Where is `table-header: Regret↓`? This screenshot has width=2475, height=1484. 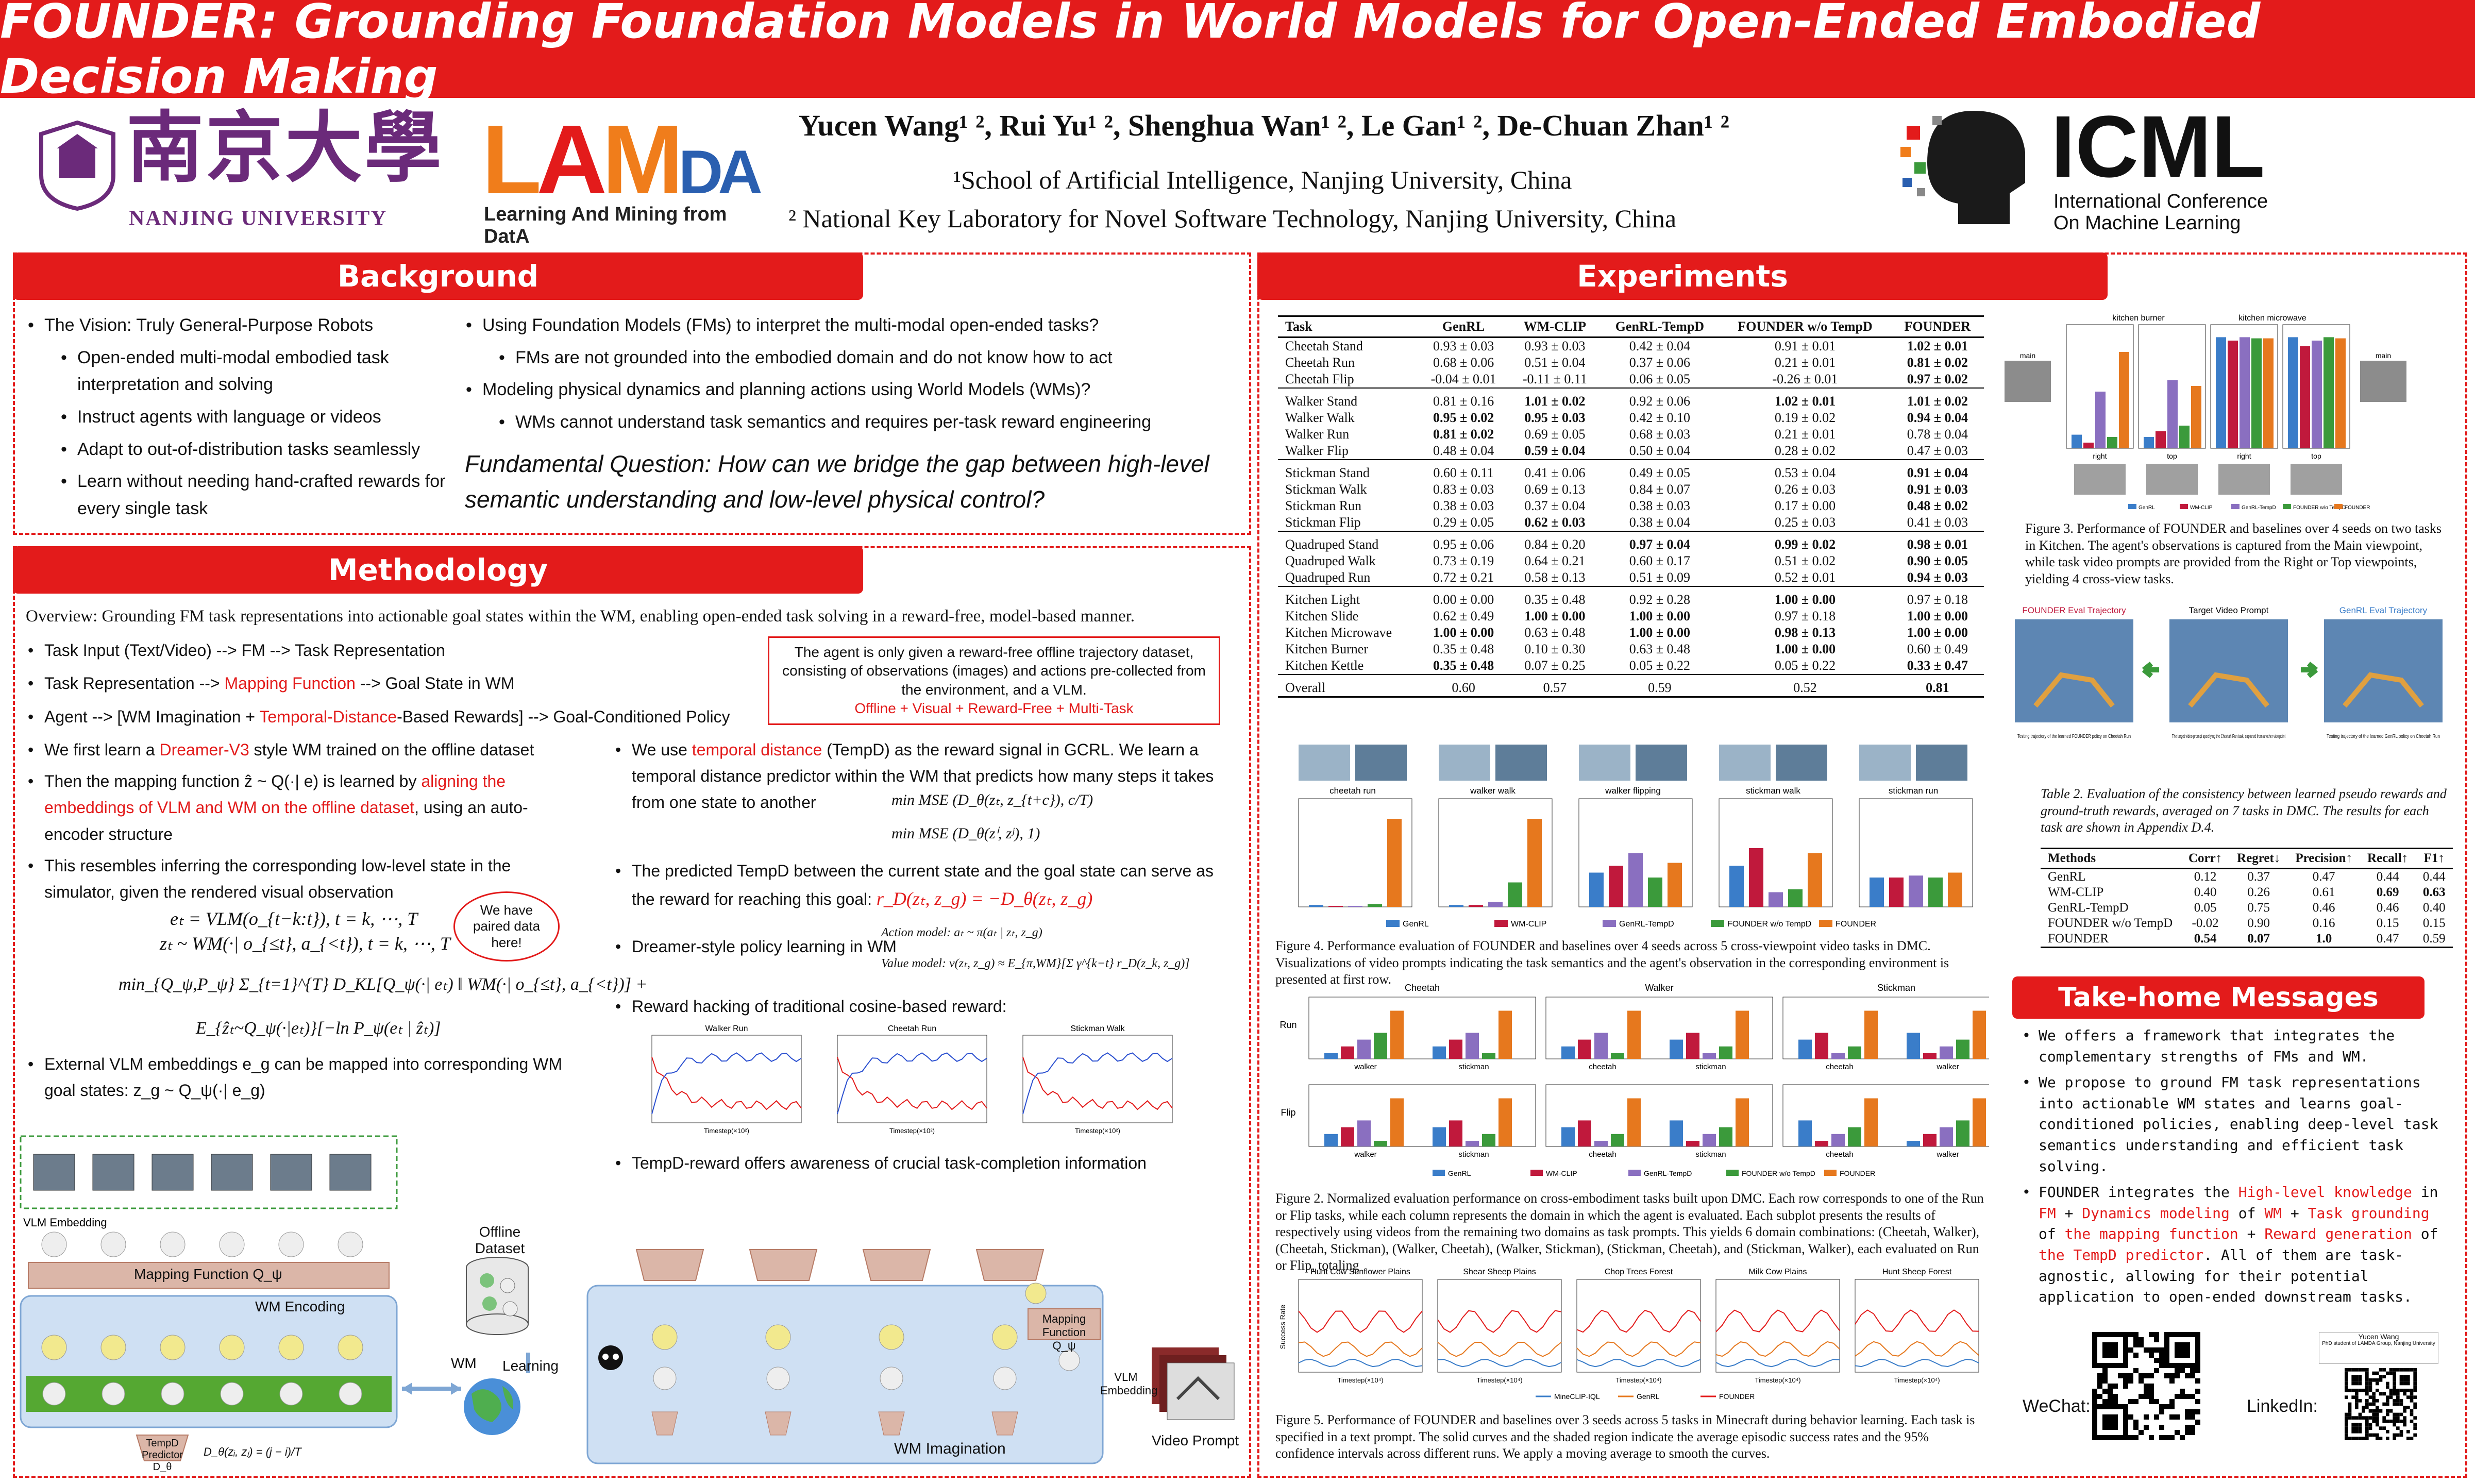 table-header: Regret↓ is located at coordinates (2259, 858).